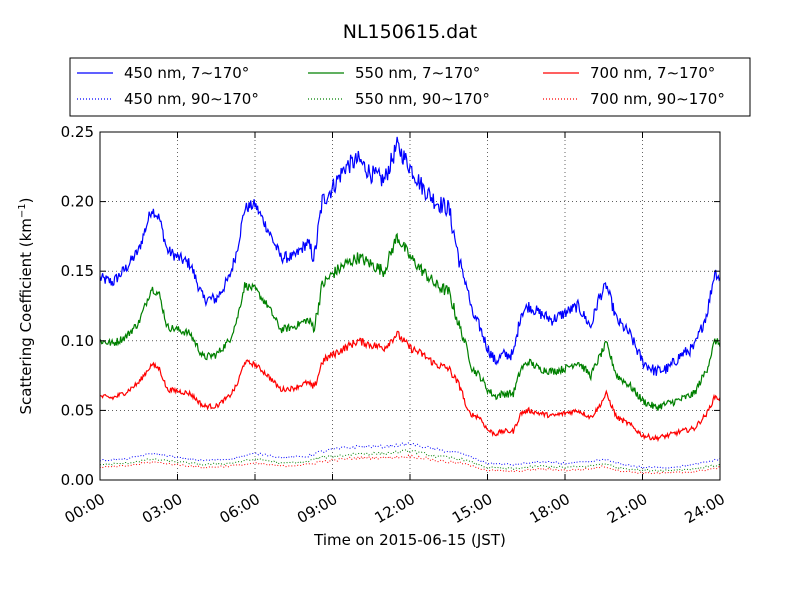 The width and height of the screenshot is (800, 600). What do you see at coordinates (550, 508) in the screenshot?
I see `x-tick-label: 18:00` at bounding box center [550, 508].